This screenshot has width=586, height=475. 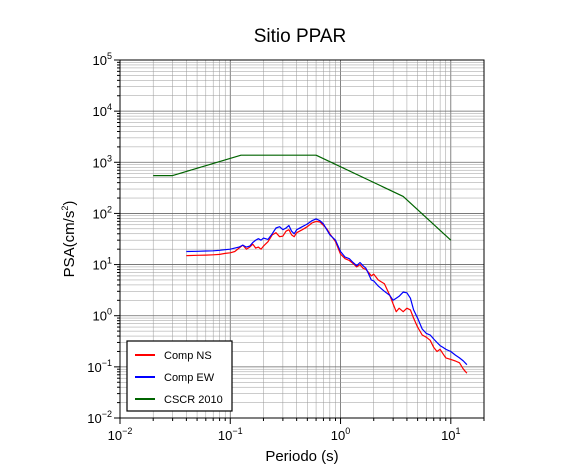 I want to click on series-line-cscr-2010, so click(x=302, y=197).